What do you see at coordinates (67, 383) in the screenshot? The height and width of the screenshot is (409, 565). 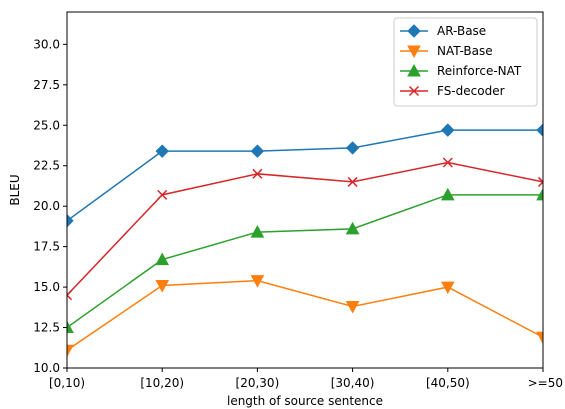 I see `x-tick-label: [0,10)` at bounding box center [67, 383].